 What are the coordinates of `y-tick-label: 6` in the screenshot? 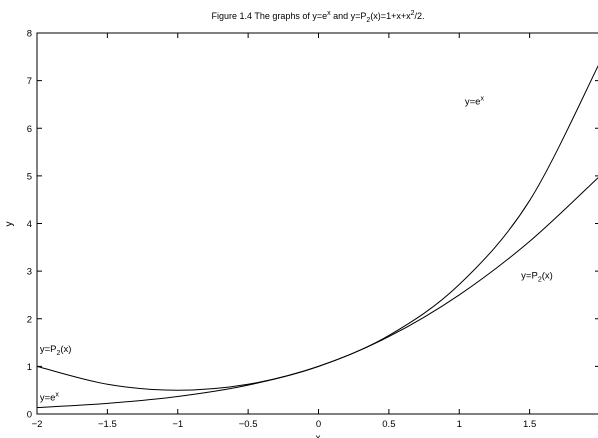 It's located at (29, 129).